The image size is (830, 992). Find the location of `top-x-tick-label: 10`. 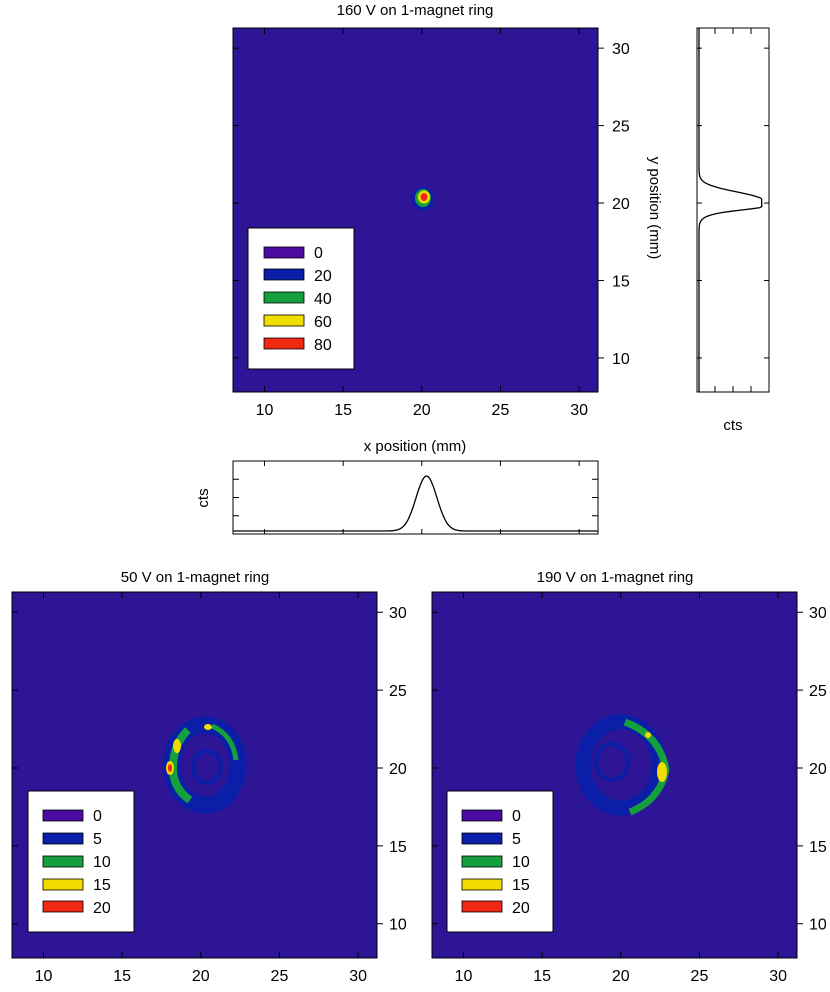

top-x-tick-label: 10 is located at coordinates (265, 410).